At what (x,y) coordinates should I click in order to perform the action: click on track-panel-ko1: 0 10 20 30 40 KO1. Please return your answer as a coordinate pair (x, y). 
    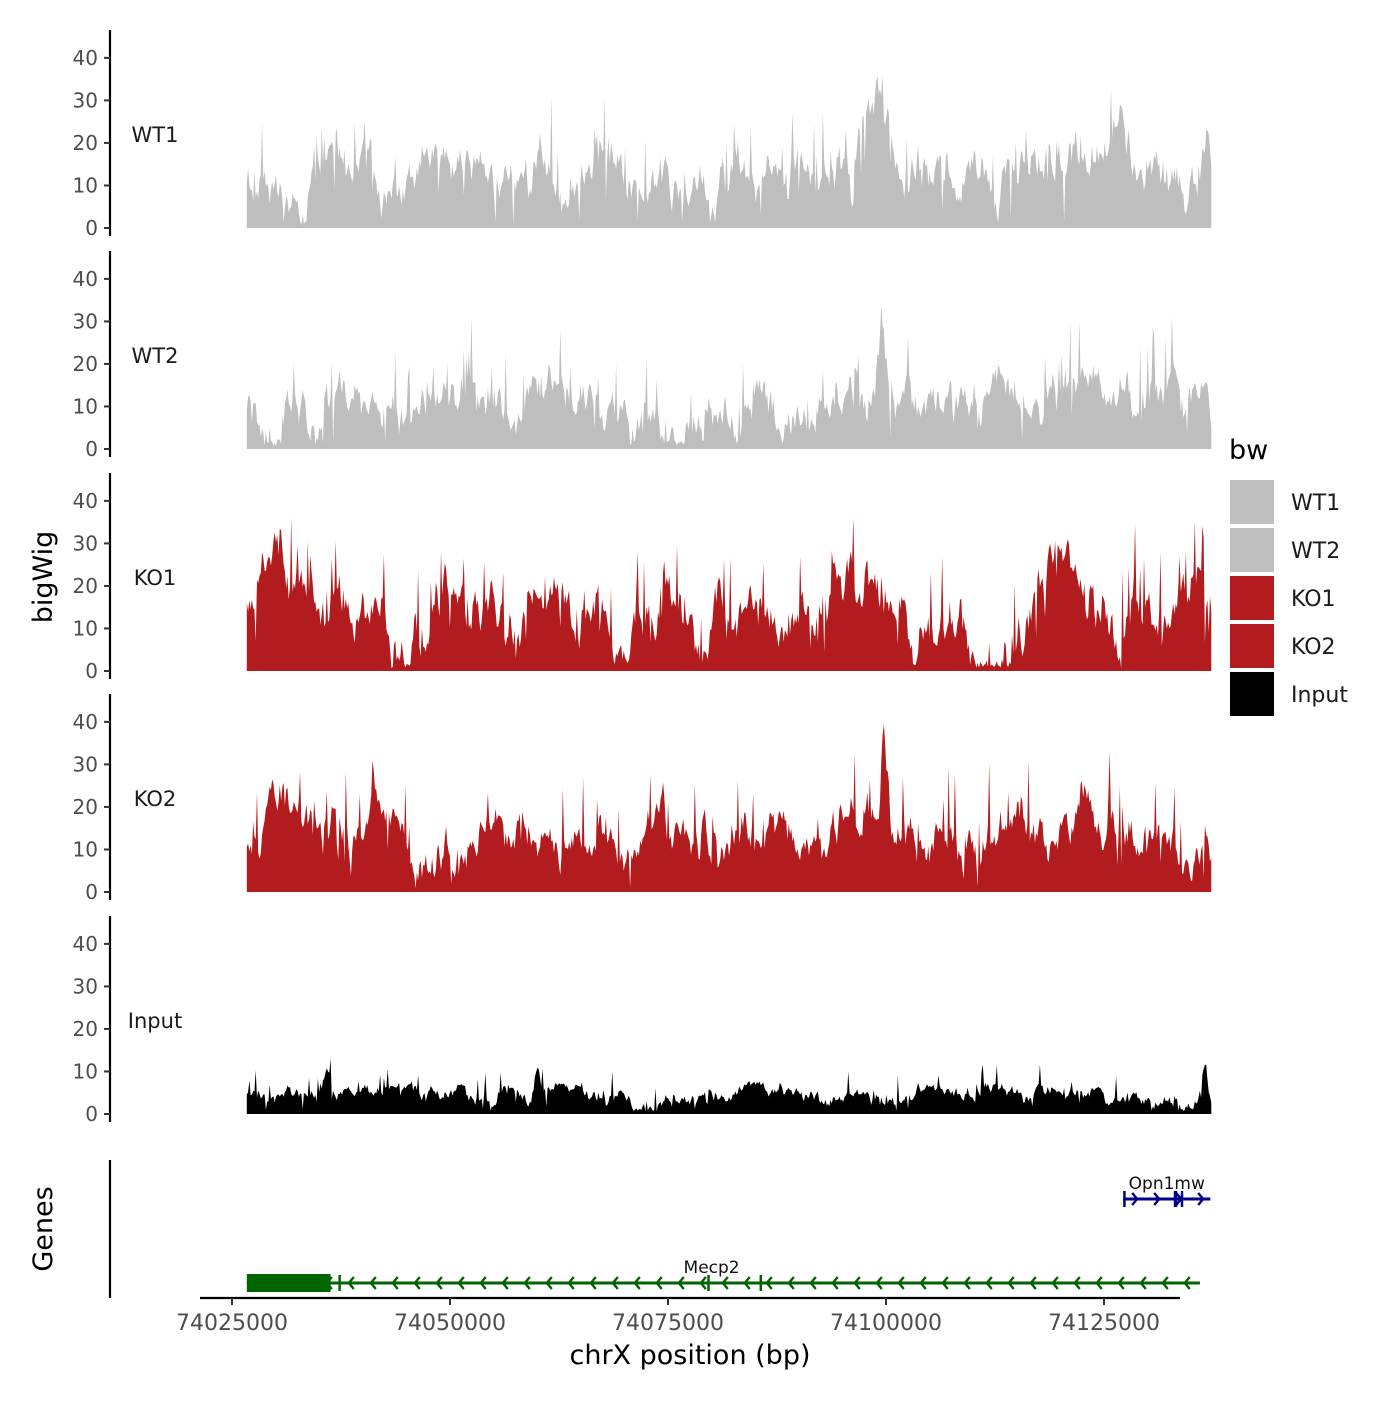
    Looking at the image, I should click on (642, 578).